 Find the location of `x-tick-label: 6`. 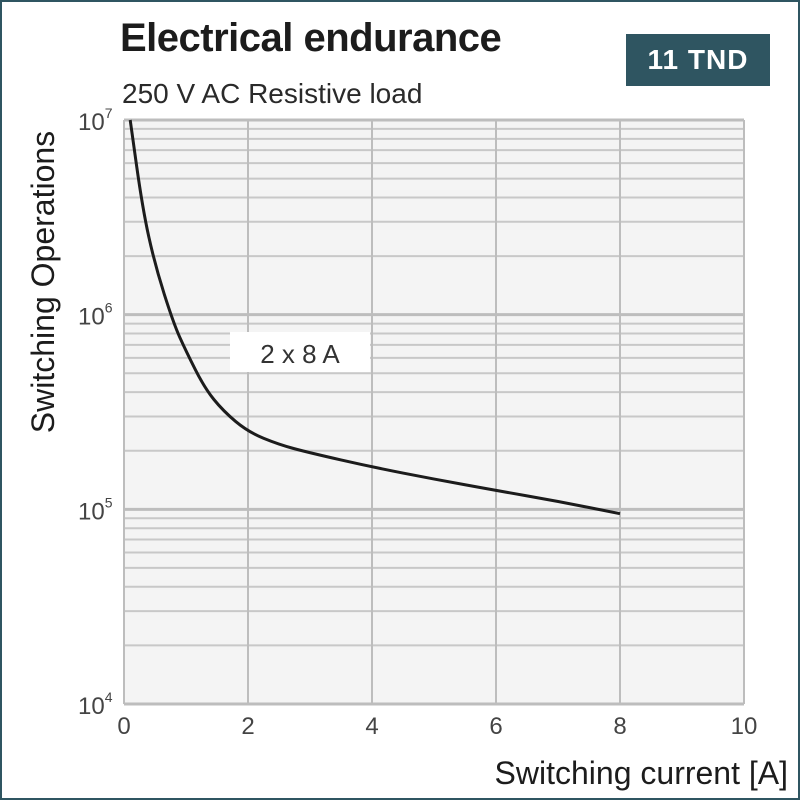

x-tick-label: 6 is located at coordinates (495, 726).